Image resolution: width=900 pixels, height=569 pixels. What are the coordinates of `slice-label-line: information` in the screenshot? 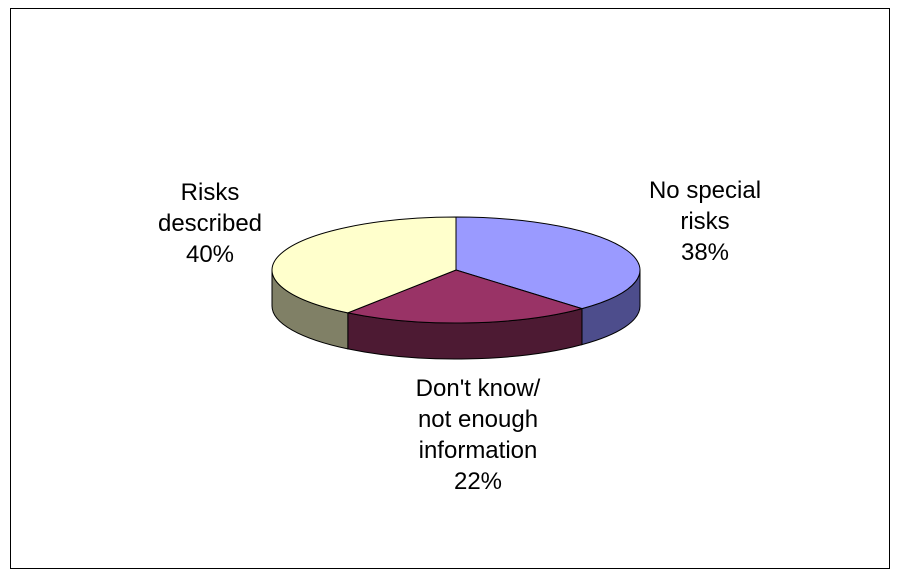 It's located at (478, 450).